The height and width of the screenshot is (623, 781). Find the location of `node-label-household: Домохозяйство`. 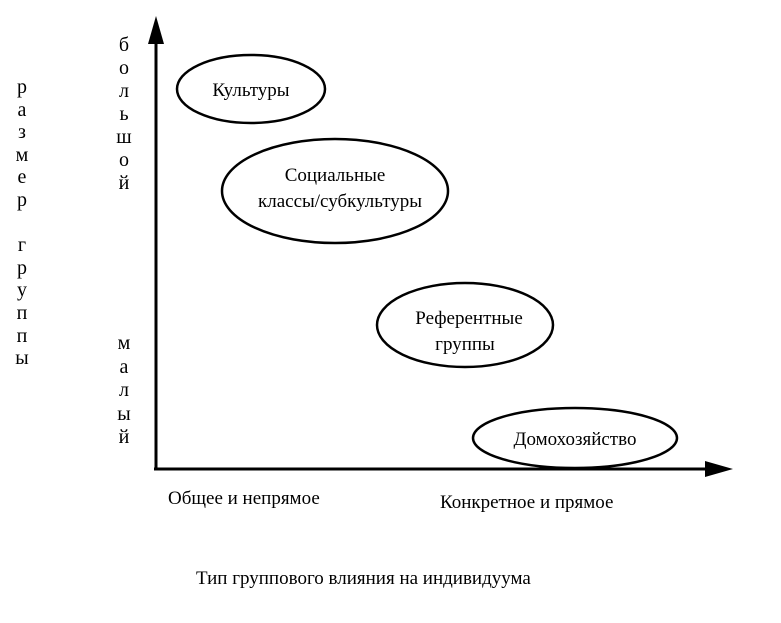

node-label-household: Домохозяйство is located at coordinates (575, 439).